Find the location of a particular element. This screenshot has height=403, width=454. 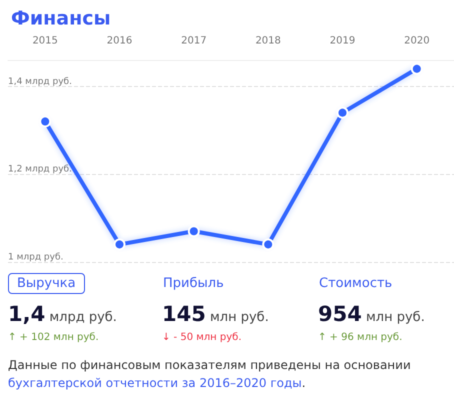

x-tick-label: 2017 is located at coordinates (194, 41).